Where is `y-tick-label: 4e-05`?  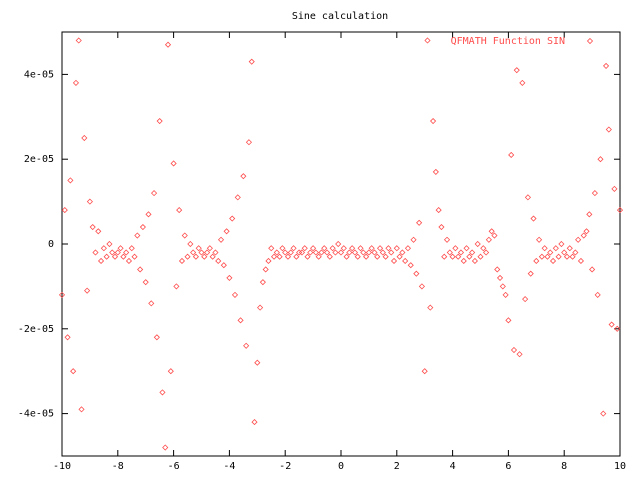 y-tick-label: 4e-05 is located at coordinates (39, 74).